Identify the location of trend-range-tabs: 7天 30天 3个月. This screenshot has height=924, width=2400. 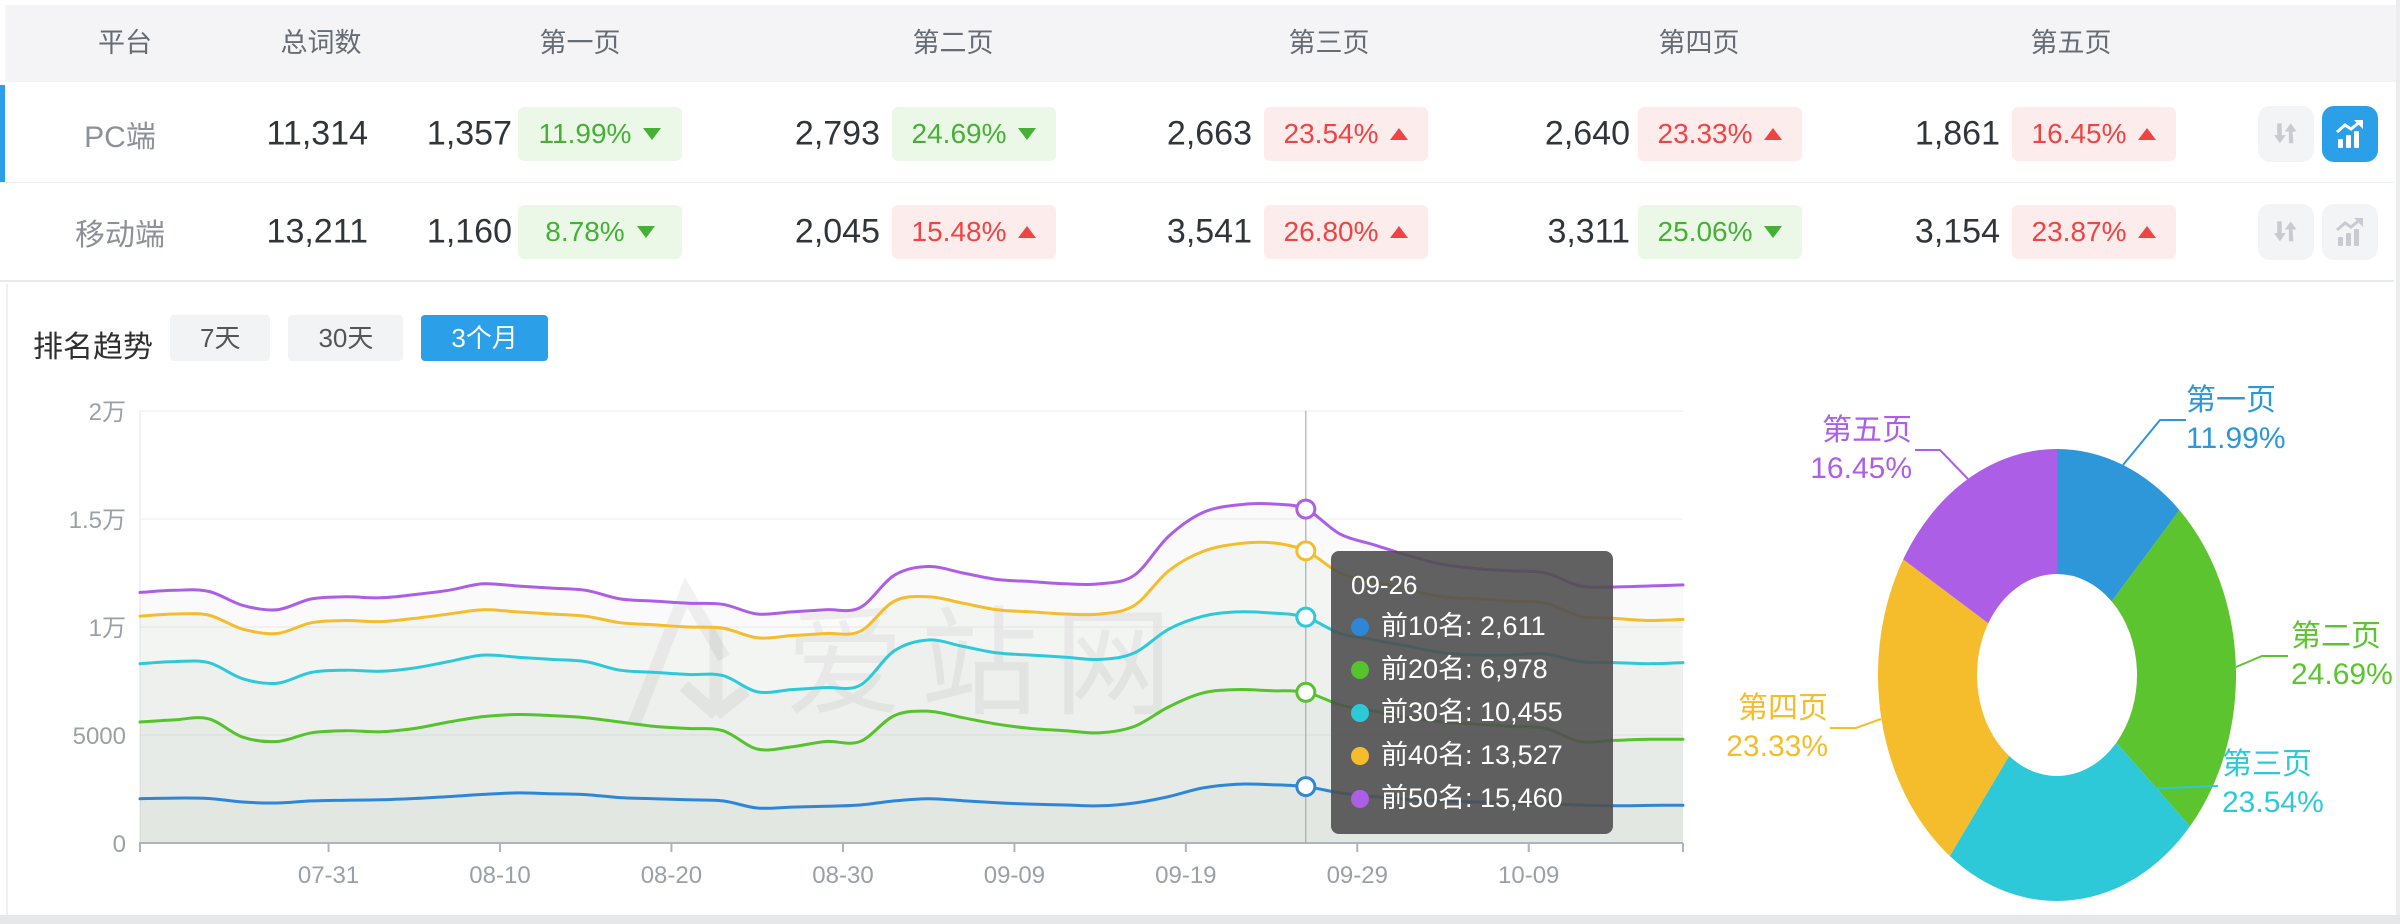
(359, 338).